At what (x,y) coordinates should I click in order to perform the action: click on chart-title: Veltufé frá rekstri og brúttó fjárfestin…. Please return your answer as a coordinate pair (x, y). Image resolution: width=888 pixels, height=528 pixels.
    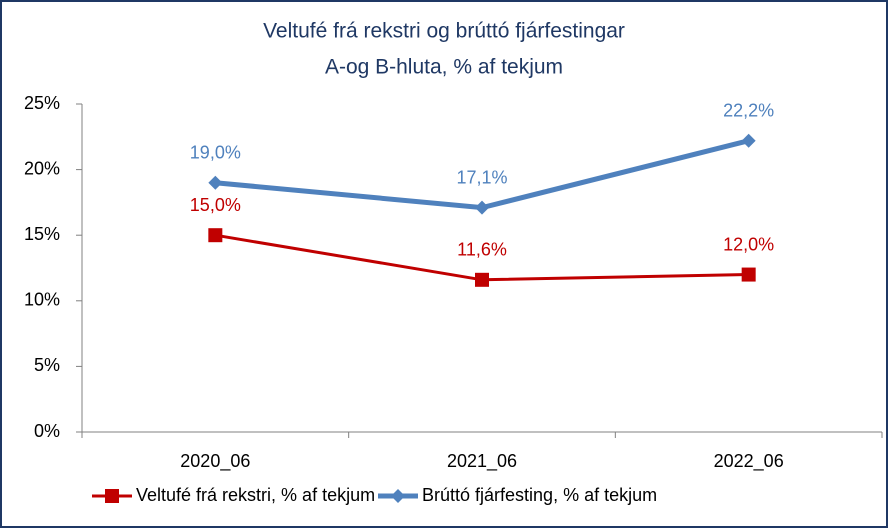
    Looking at the image, I should click on (444, 31).